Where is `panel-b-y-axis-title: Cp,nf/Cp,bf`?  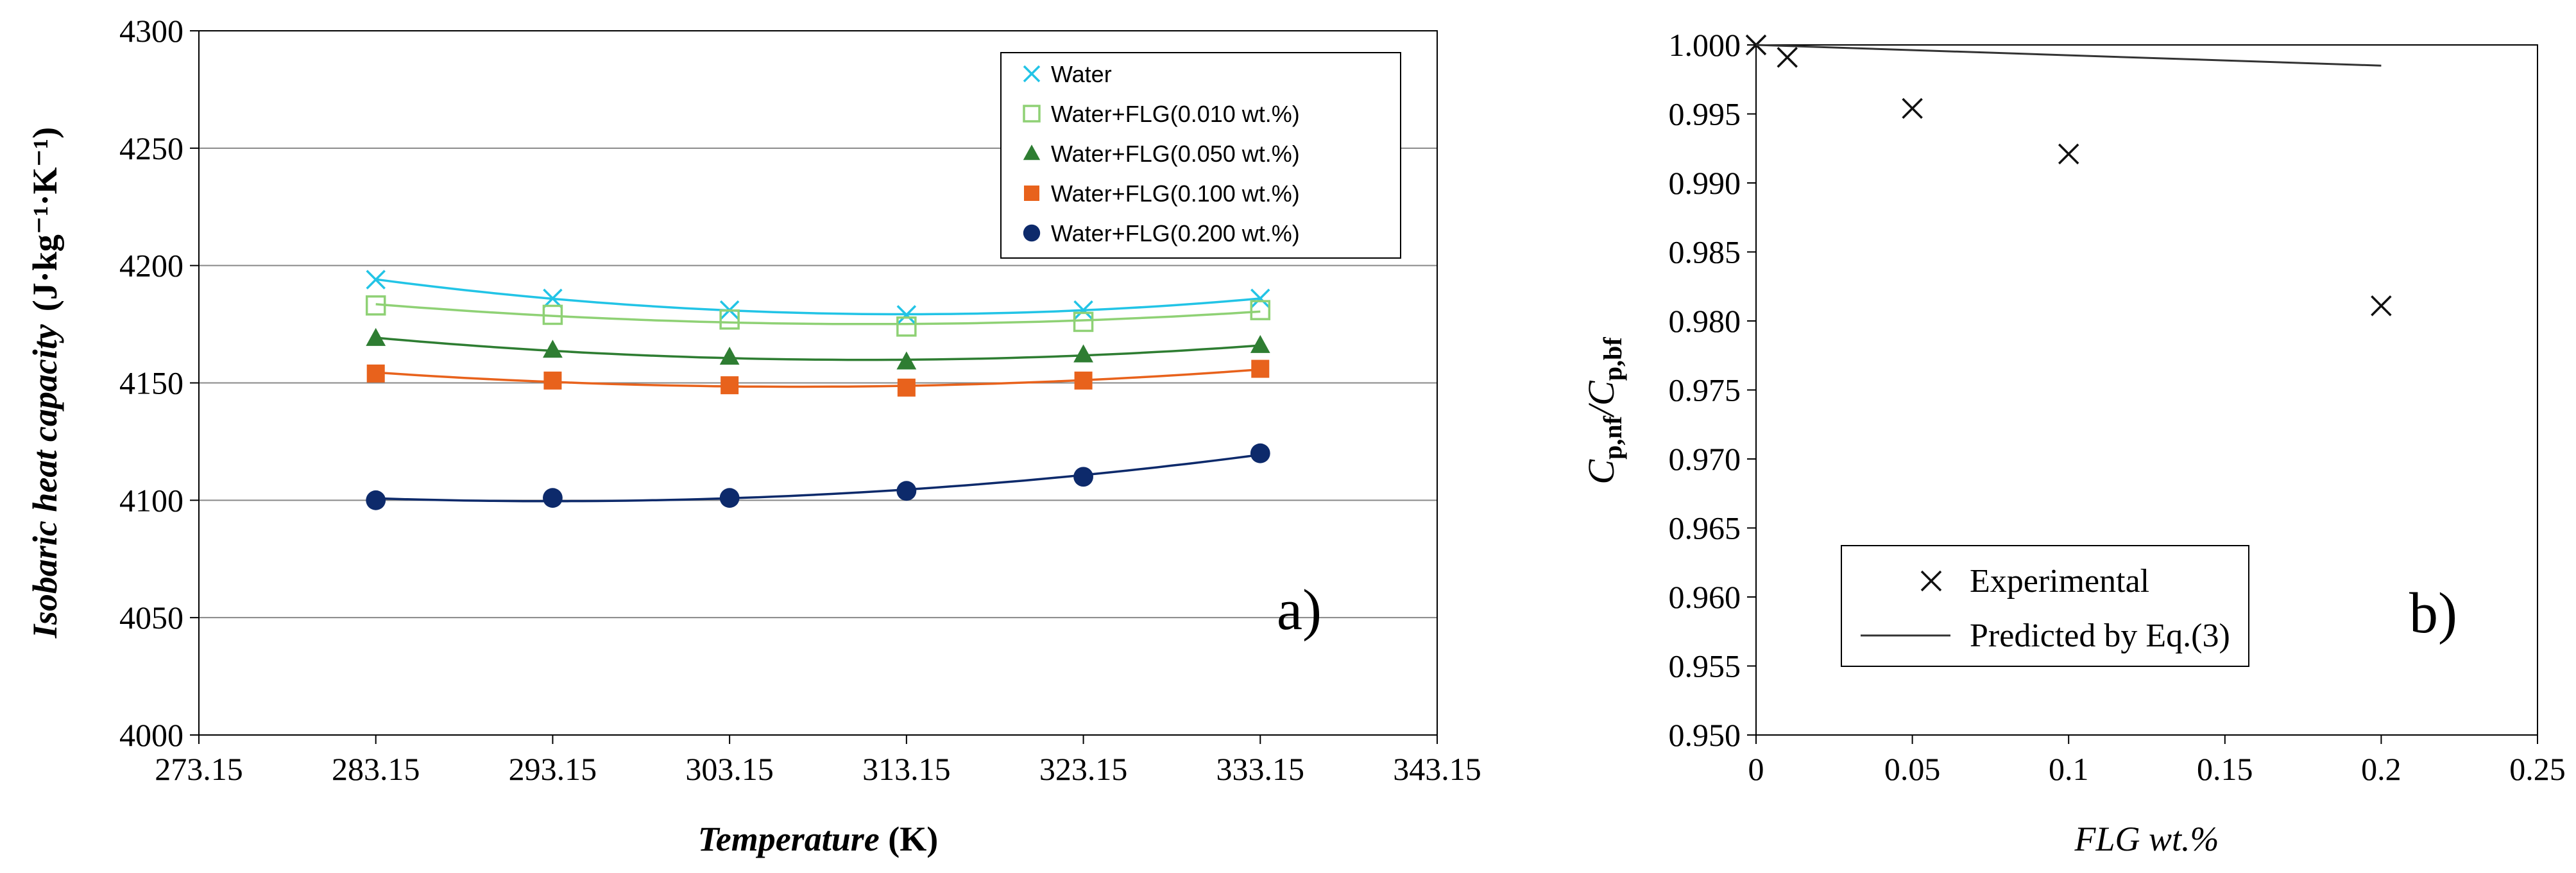
panel-b-y-axis-title: Cp,nf/Cp,bf is located at coordinates (1604, 411).